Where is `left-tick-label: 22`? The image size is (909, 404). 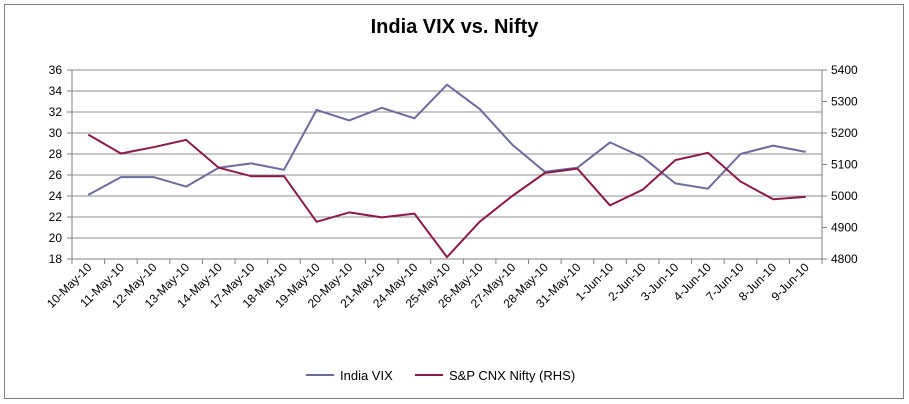
left-tick-label: 22 is located at coordinates (56, 217).